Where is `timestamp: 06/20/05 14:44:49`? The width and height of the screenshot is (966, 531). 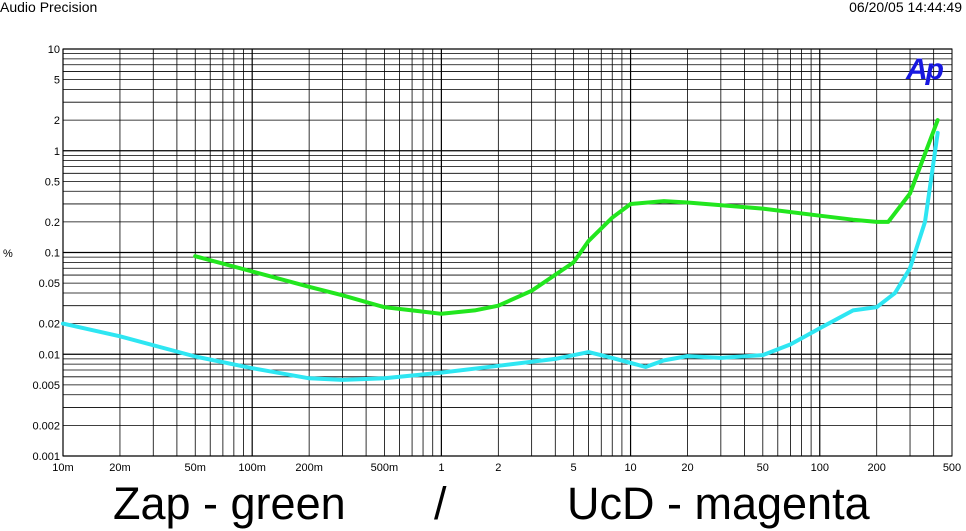 timestamp: 06/20/05 14:44:49 is located at coordinates (905, 7).